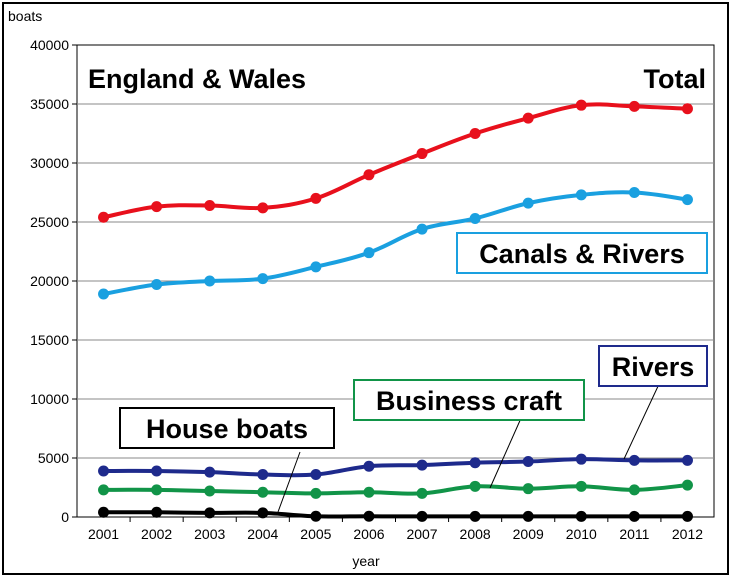 This screenshot has width=733, height=579. I want to click on series-rivers, so click(395, 467).